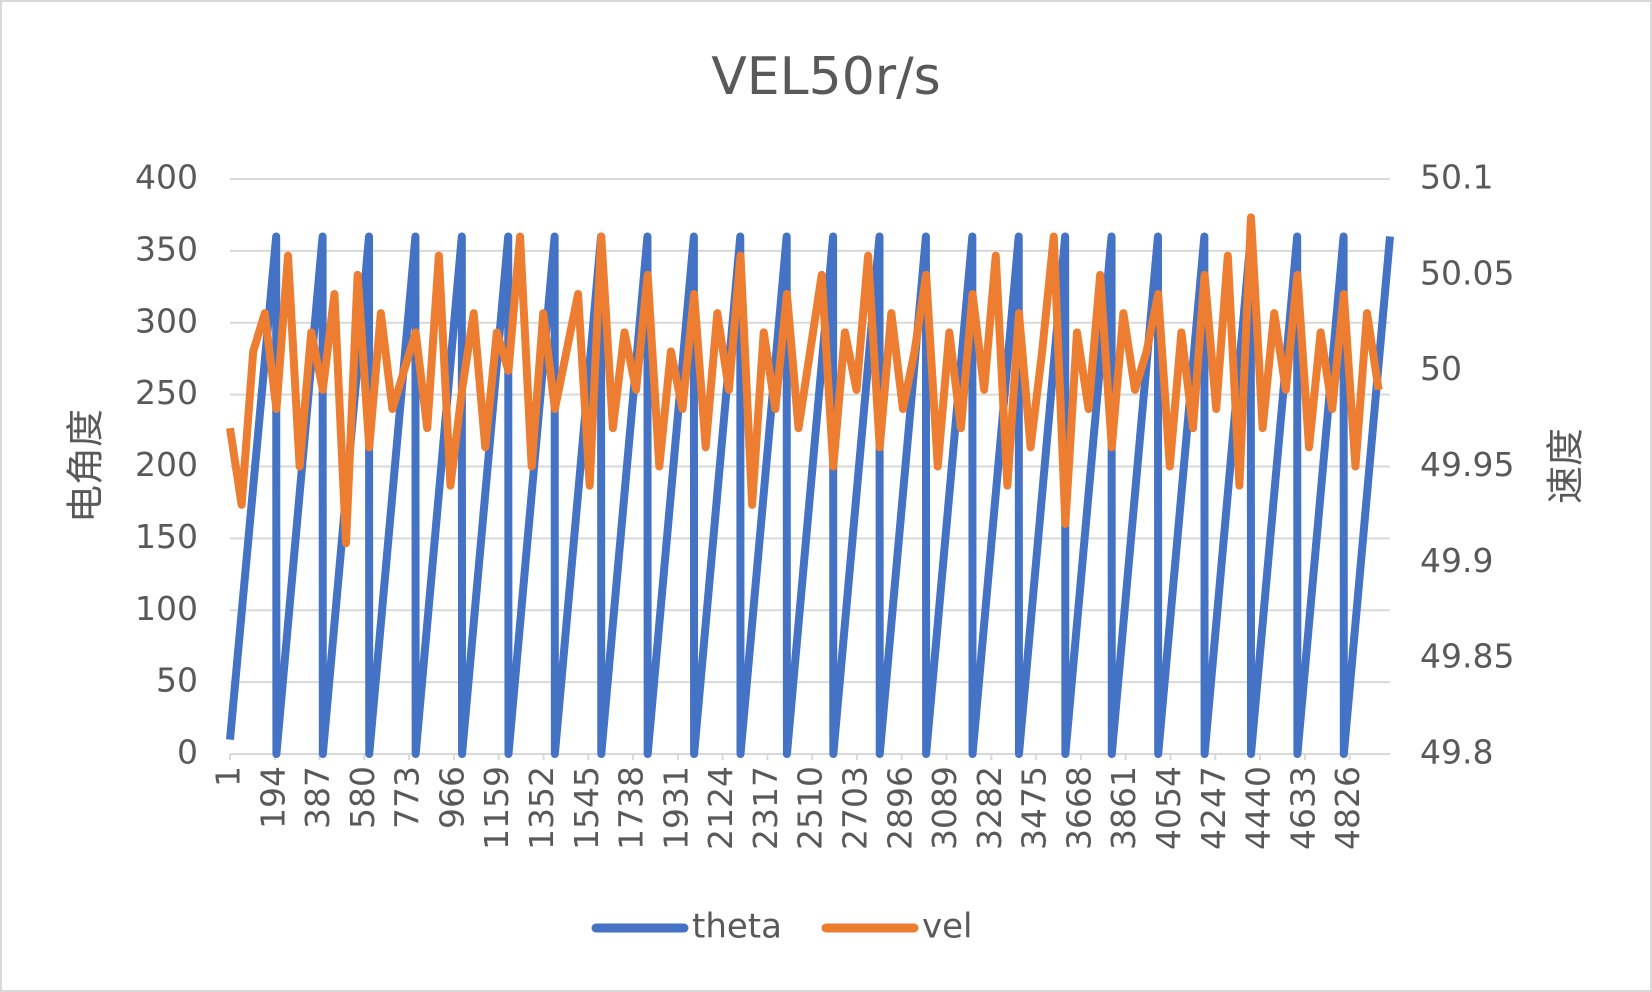 Image resolution: width=1652 pixels, height=992 pixels. What do you see at coordinates (737, 927) in the screenshot?
I see `legend-label: theta` at bounding box center [737, 927].